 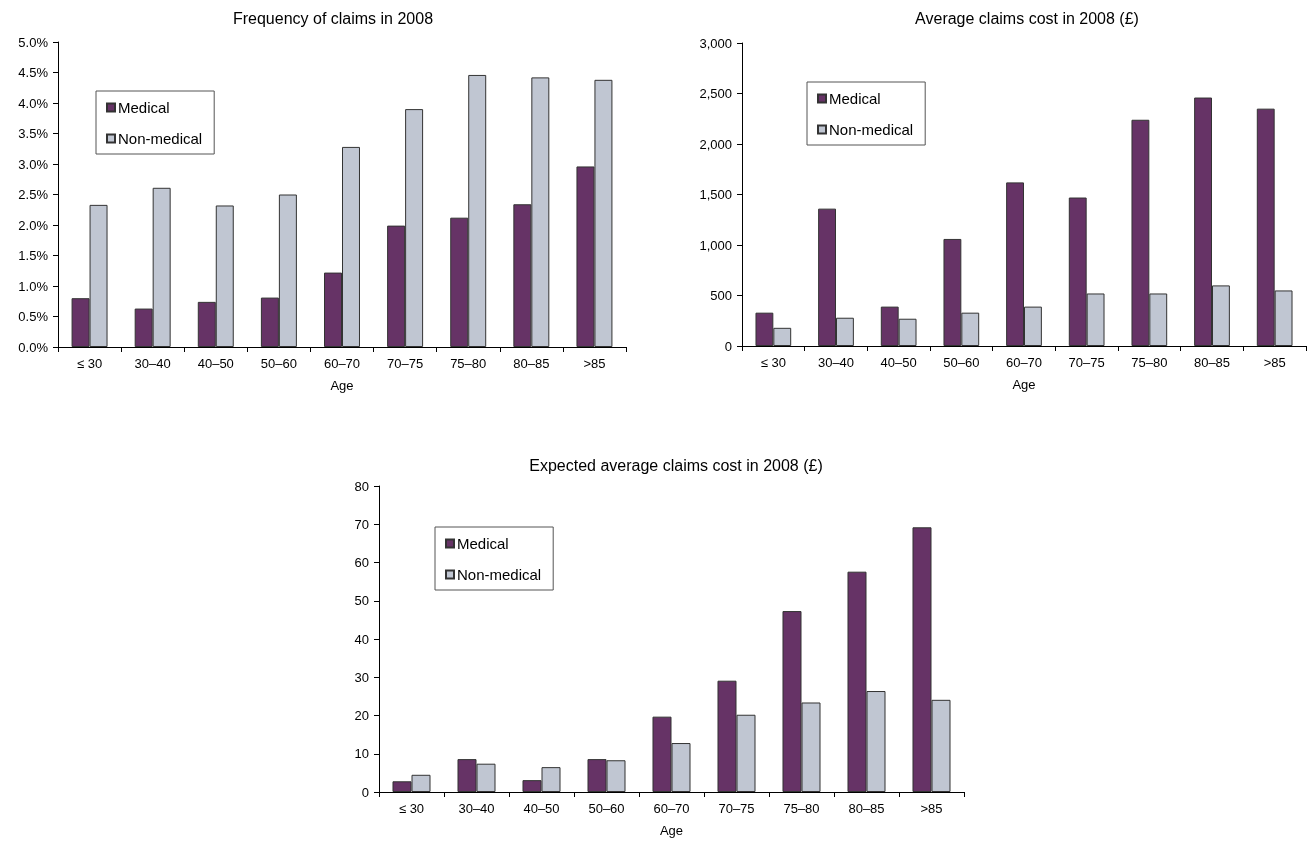 I want to click on y-tick-label: 3.5%, so click(x=33, y=133).